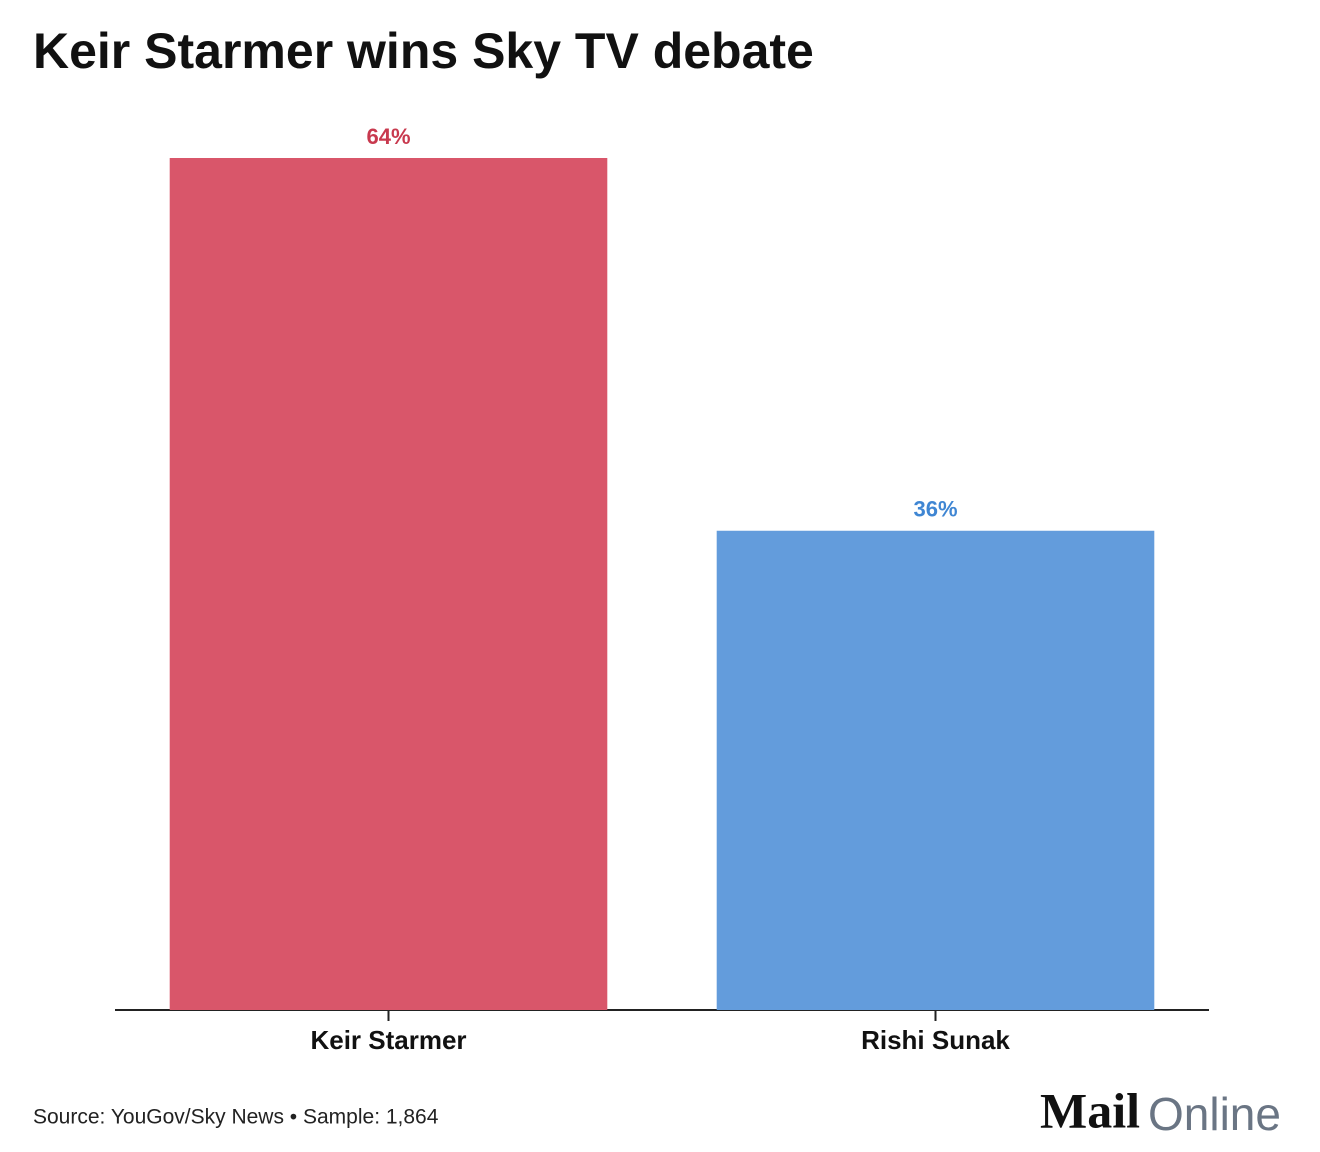 This screenshot has height=1152, width=1320. What do you see at coordinates (423, 51) in the screenshot?
I see `chart-title: Keir Starmer wins Sky TV debate` at bounding box center [423, 51].